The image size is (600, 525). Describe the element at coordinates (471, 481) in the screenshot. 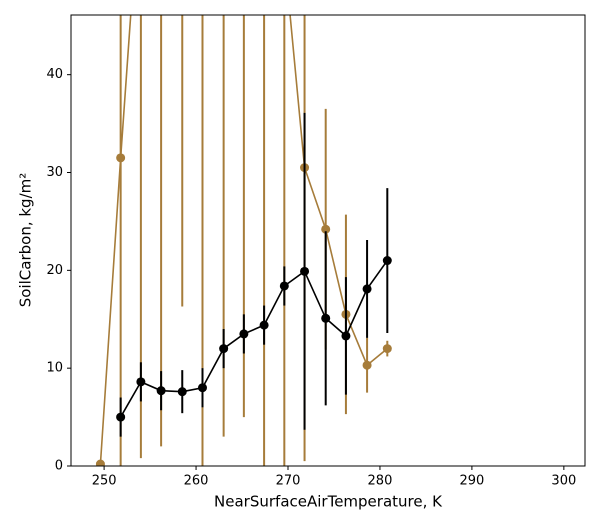

I see `x-tick-label: 290` at that location.